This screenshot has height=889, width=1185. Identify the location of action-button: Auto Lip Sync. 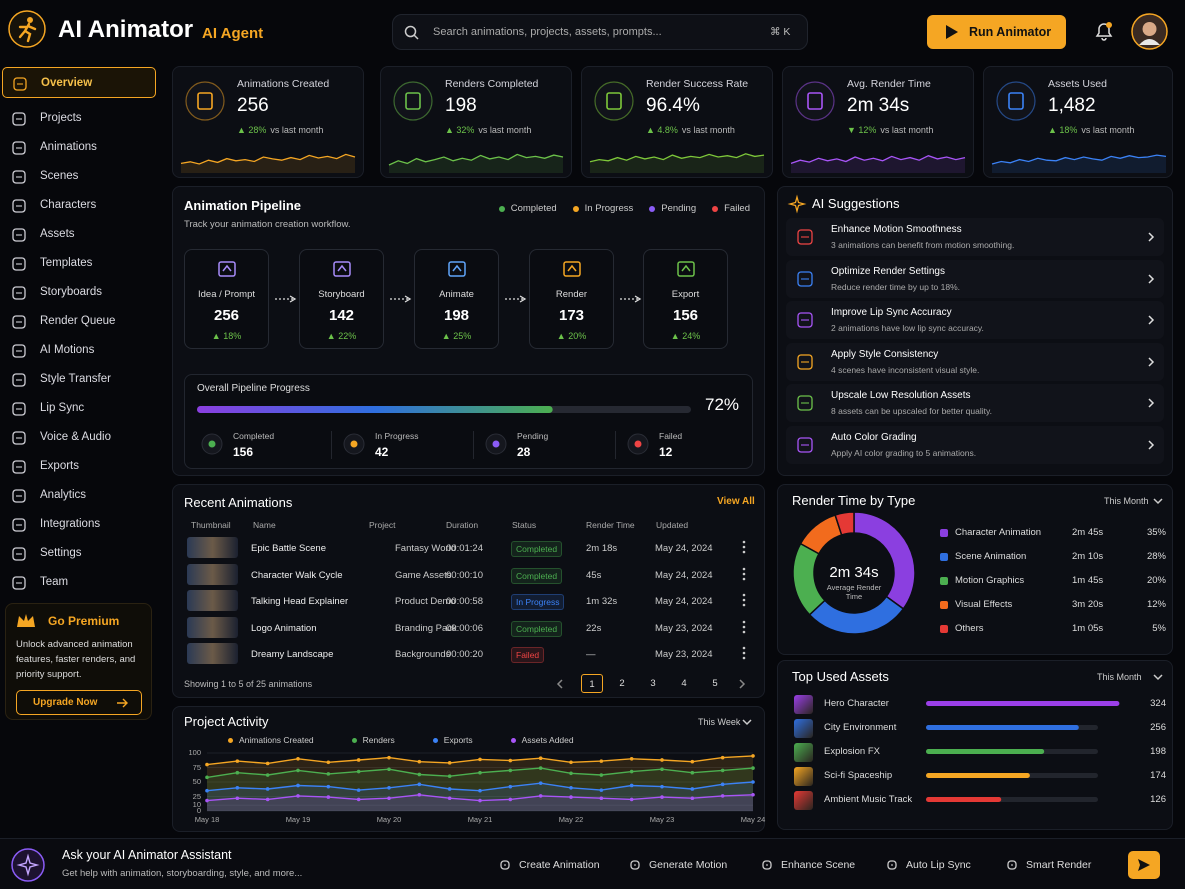
(929, 865).